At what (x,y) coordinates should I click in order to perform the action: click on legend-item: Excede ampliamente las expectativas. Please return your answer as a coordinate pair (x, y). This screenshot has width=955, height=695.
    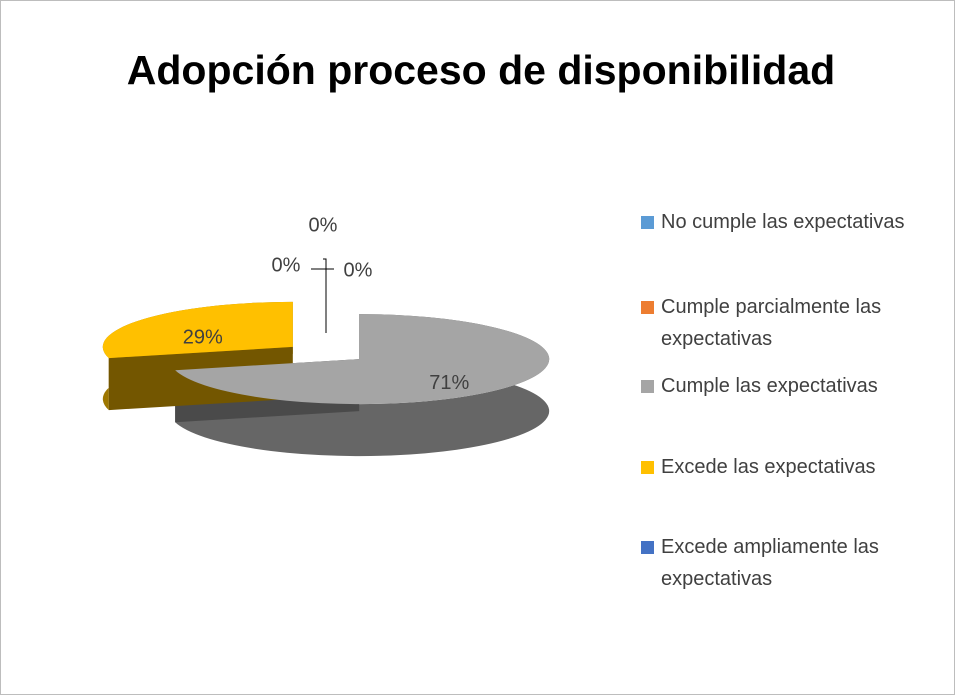
    Looking at the image, I should click on (787, 563).